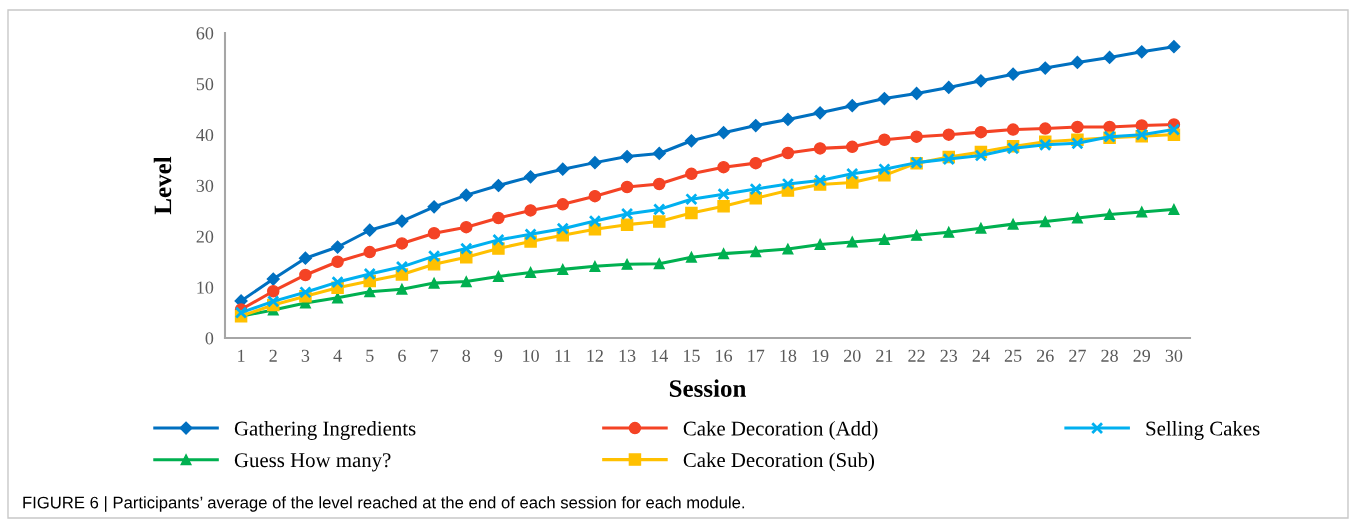  Describe the element at coordinates (205, 84) in the screenshot. I see `y-tick-label: 50` at that location.